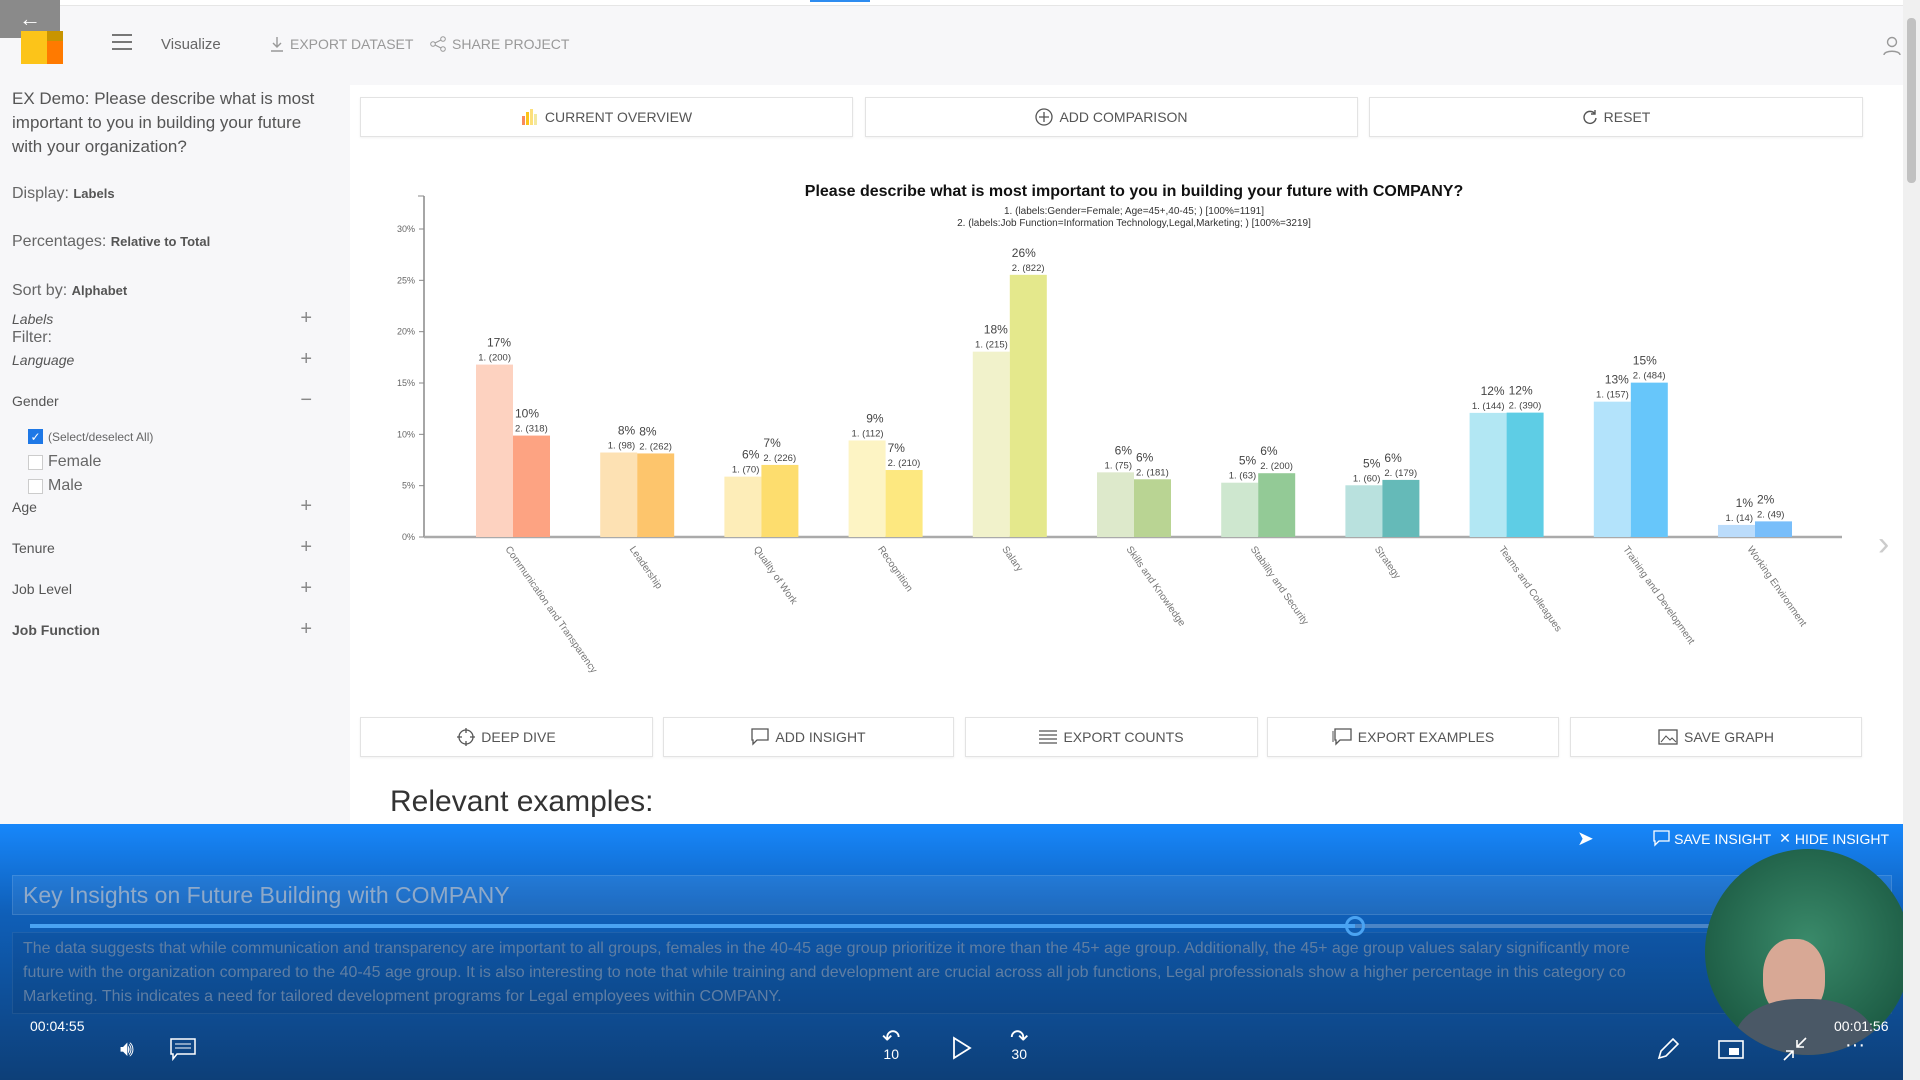 The width and height of the screenshot is (1920, 1080). What do you see at coordinates (1616, 117) in the screenshot?
I see `reset-button: RESET` at bounding box center [1616, 117].